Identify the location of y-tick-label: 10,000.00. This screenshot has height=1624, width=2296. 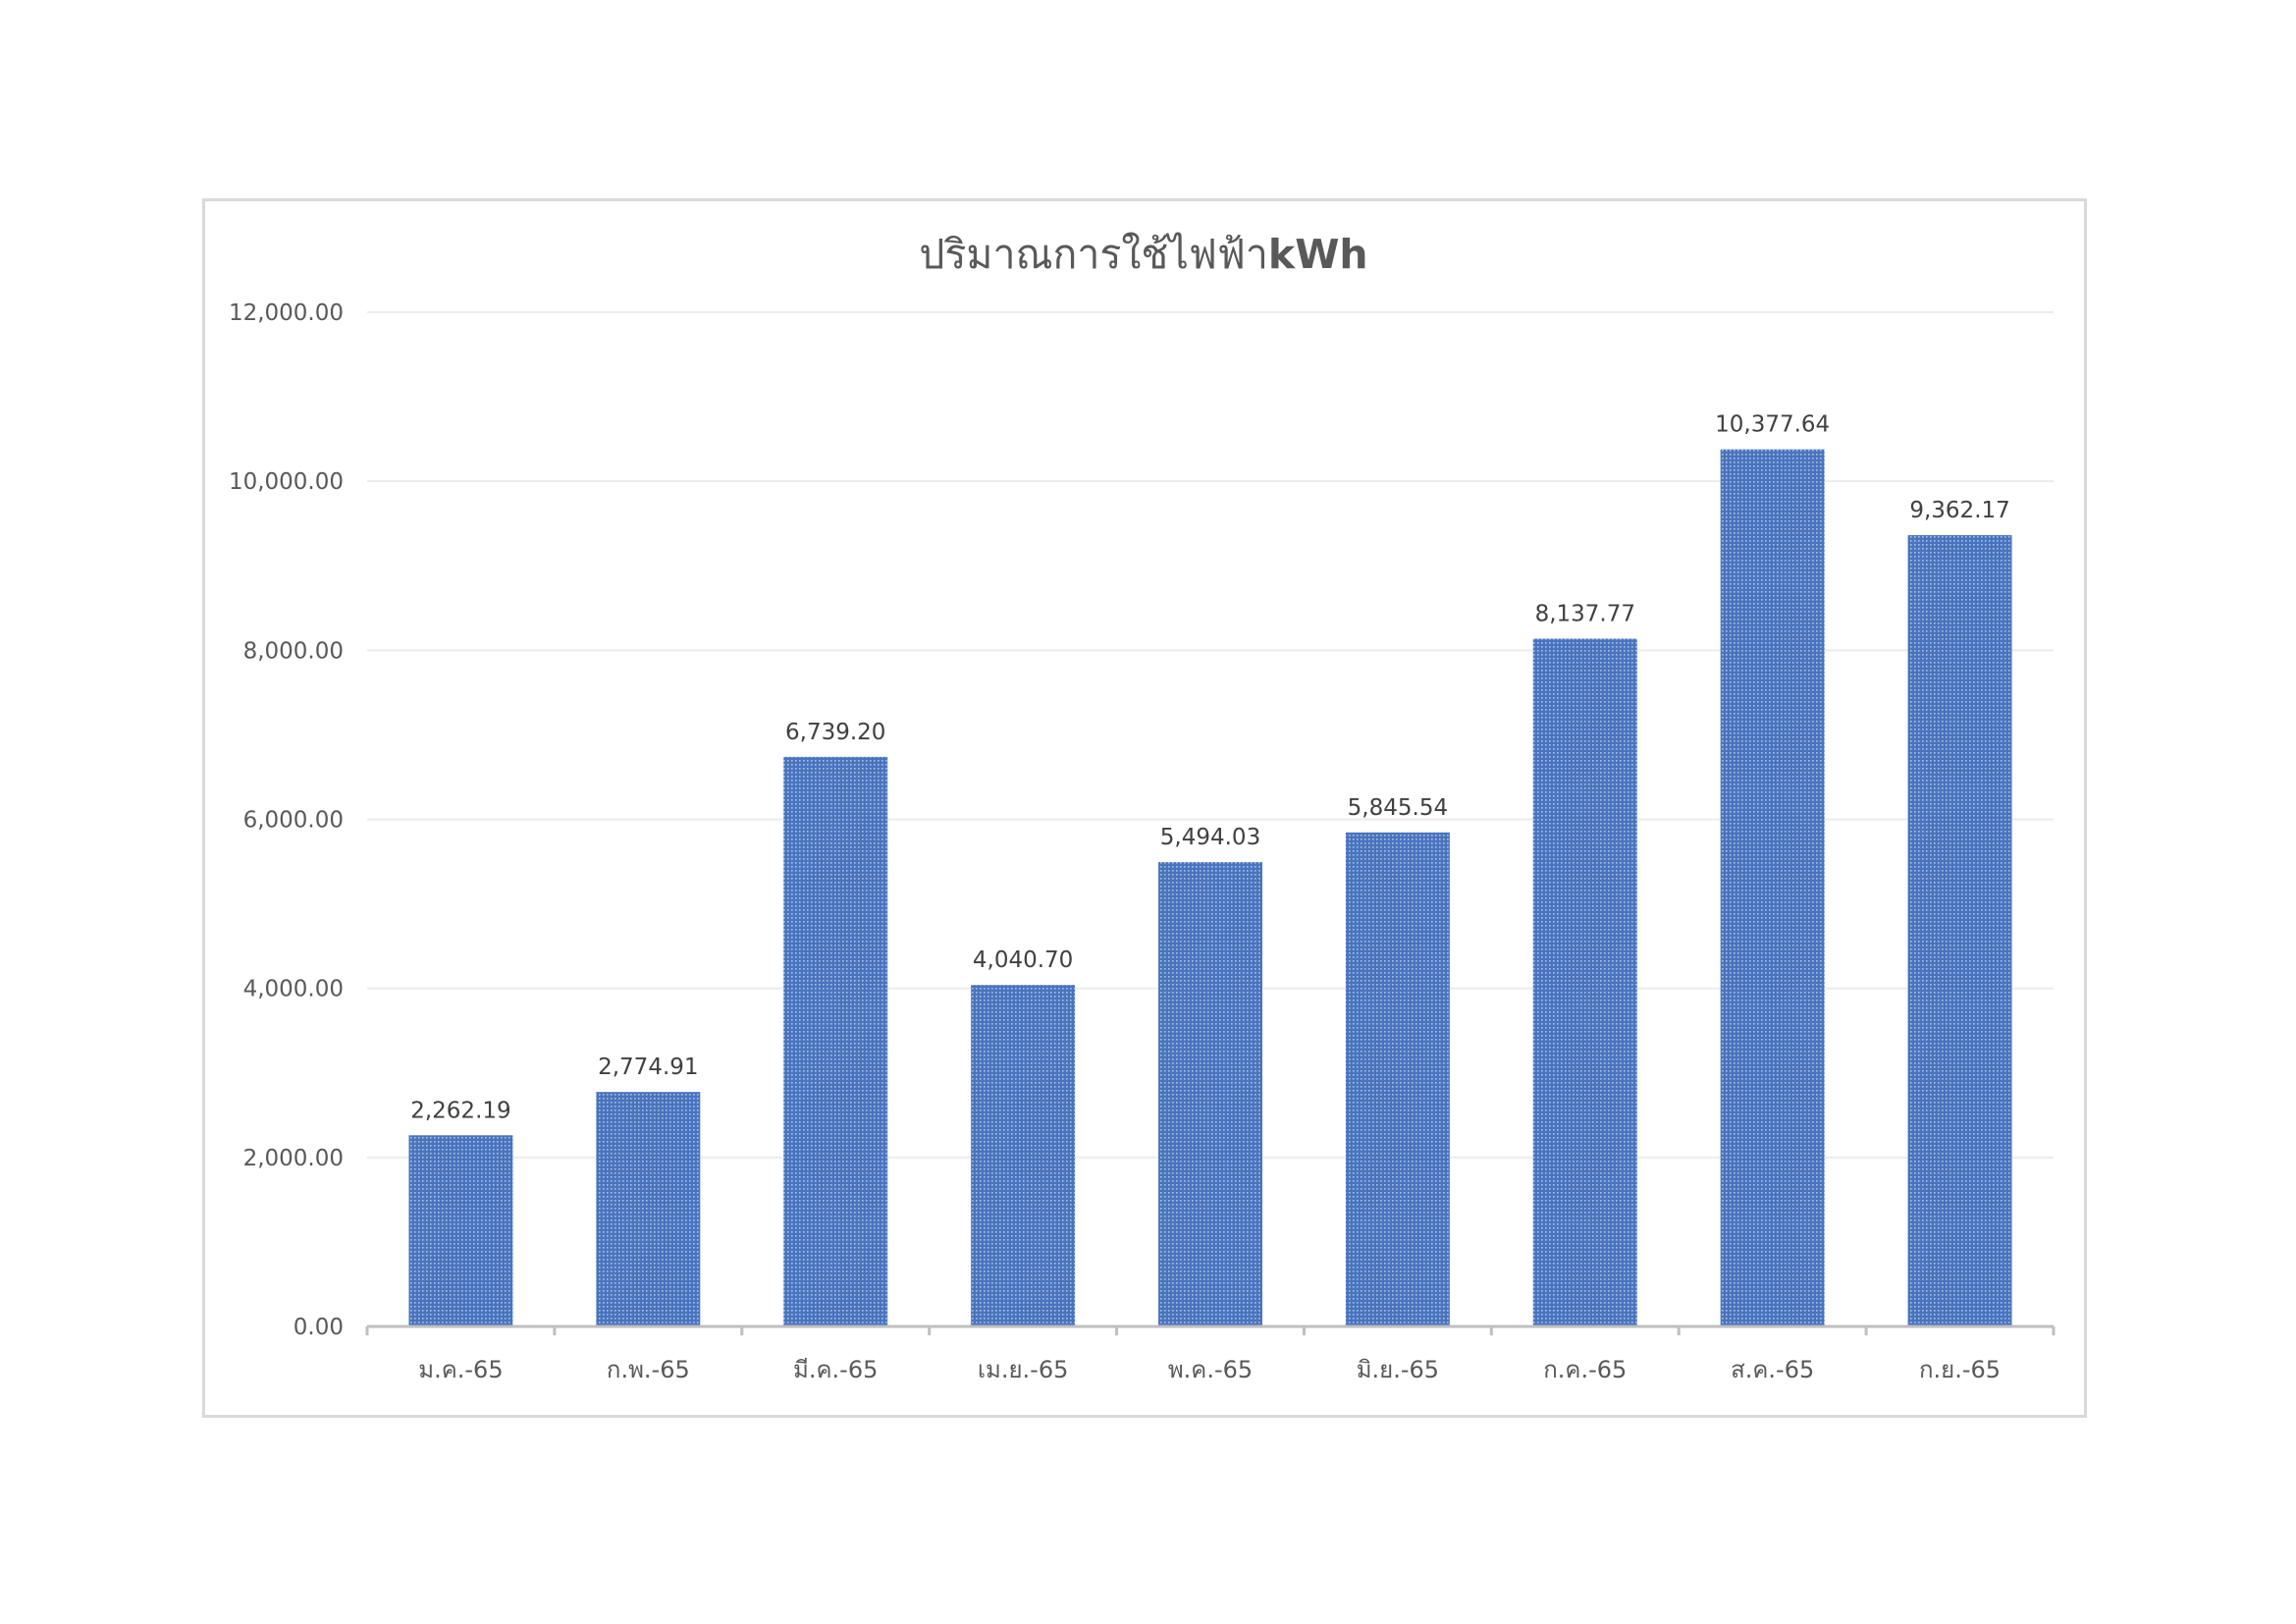
(286, 482).